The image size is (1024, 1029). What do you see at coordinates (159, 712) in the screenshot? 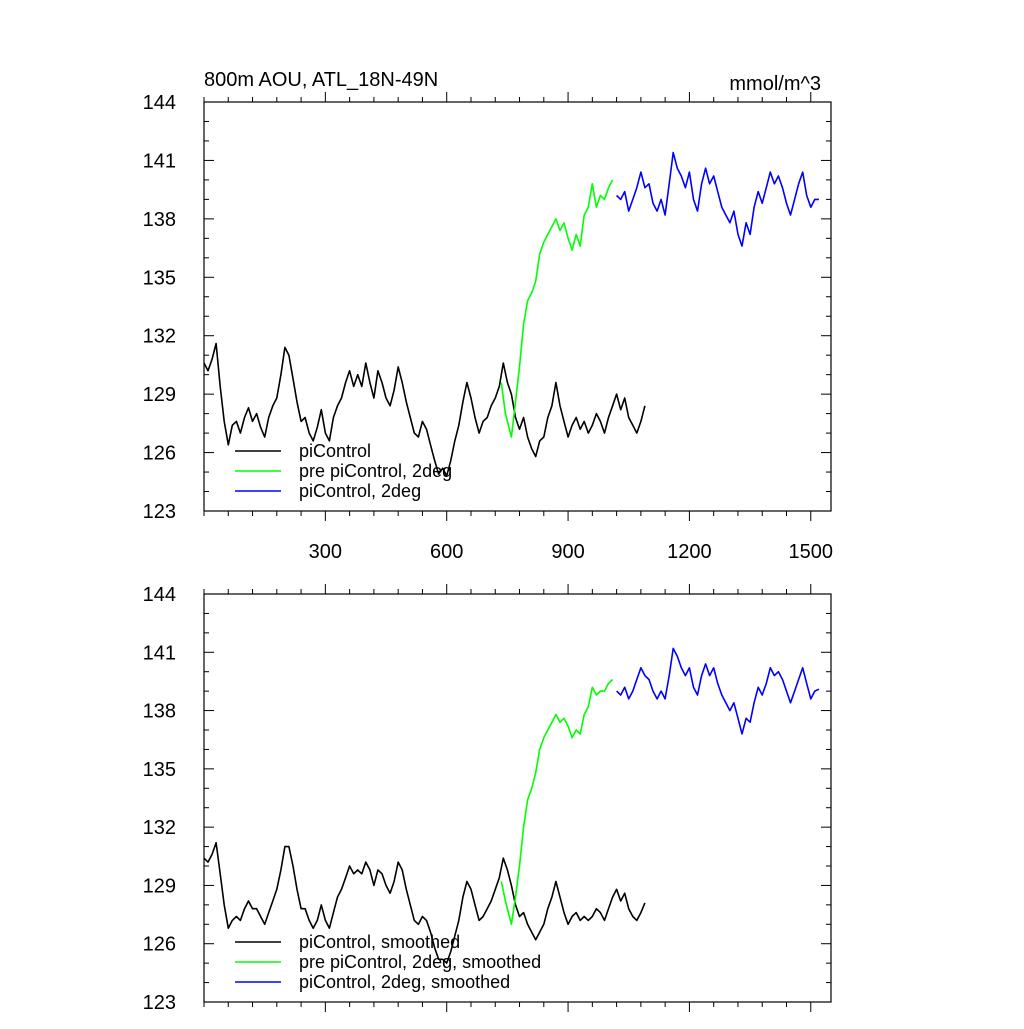
I see `panel-1-y-tick-label: 138` at bounding box center [159, 712].